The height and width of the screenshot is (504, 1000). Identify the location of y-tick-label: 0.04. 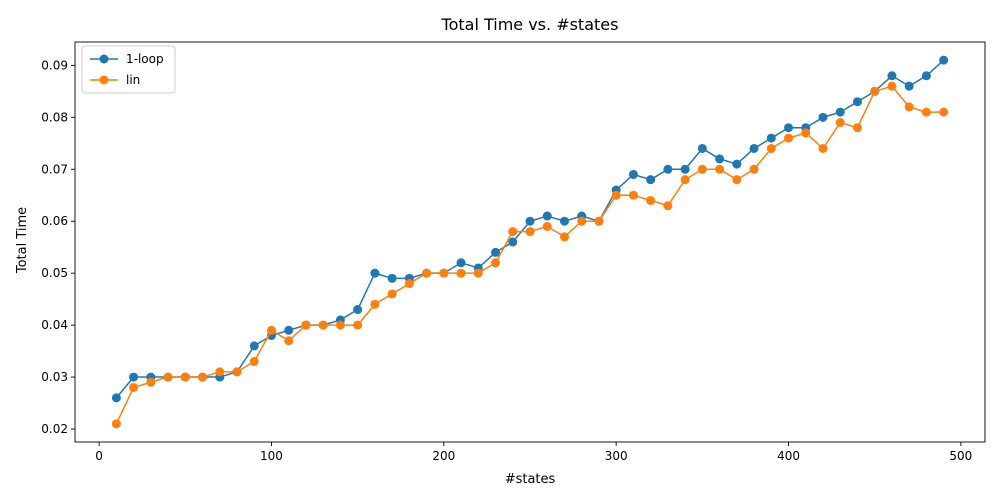
(54, 325).